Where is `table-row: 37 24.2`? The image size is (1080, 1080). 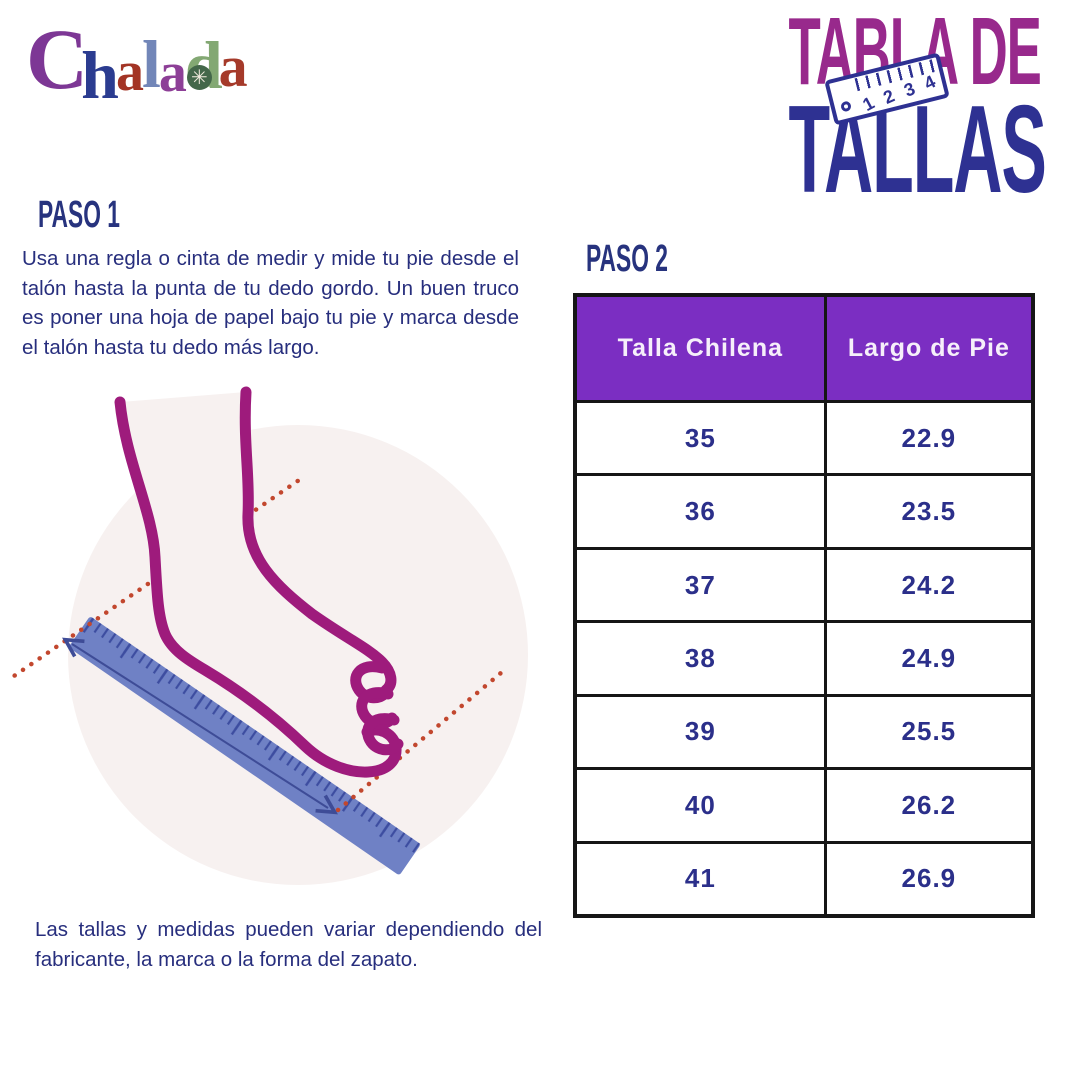
table-row: 37 24.2 is located at coordinates (804, 586).